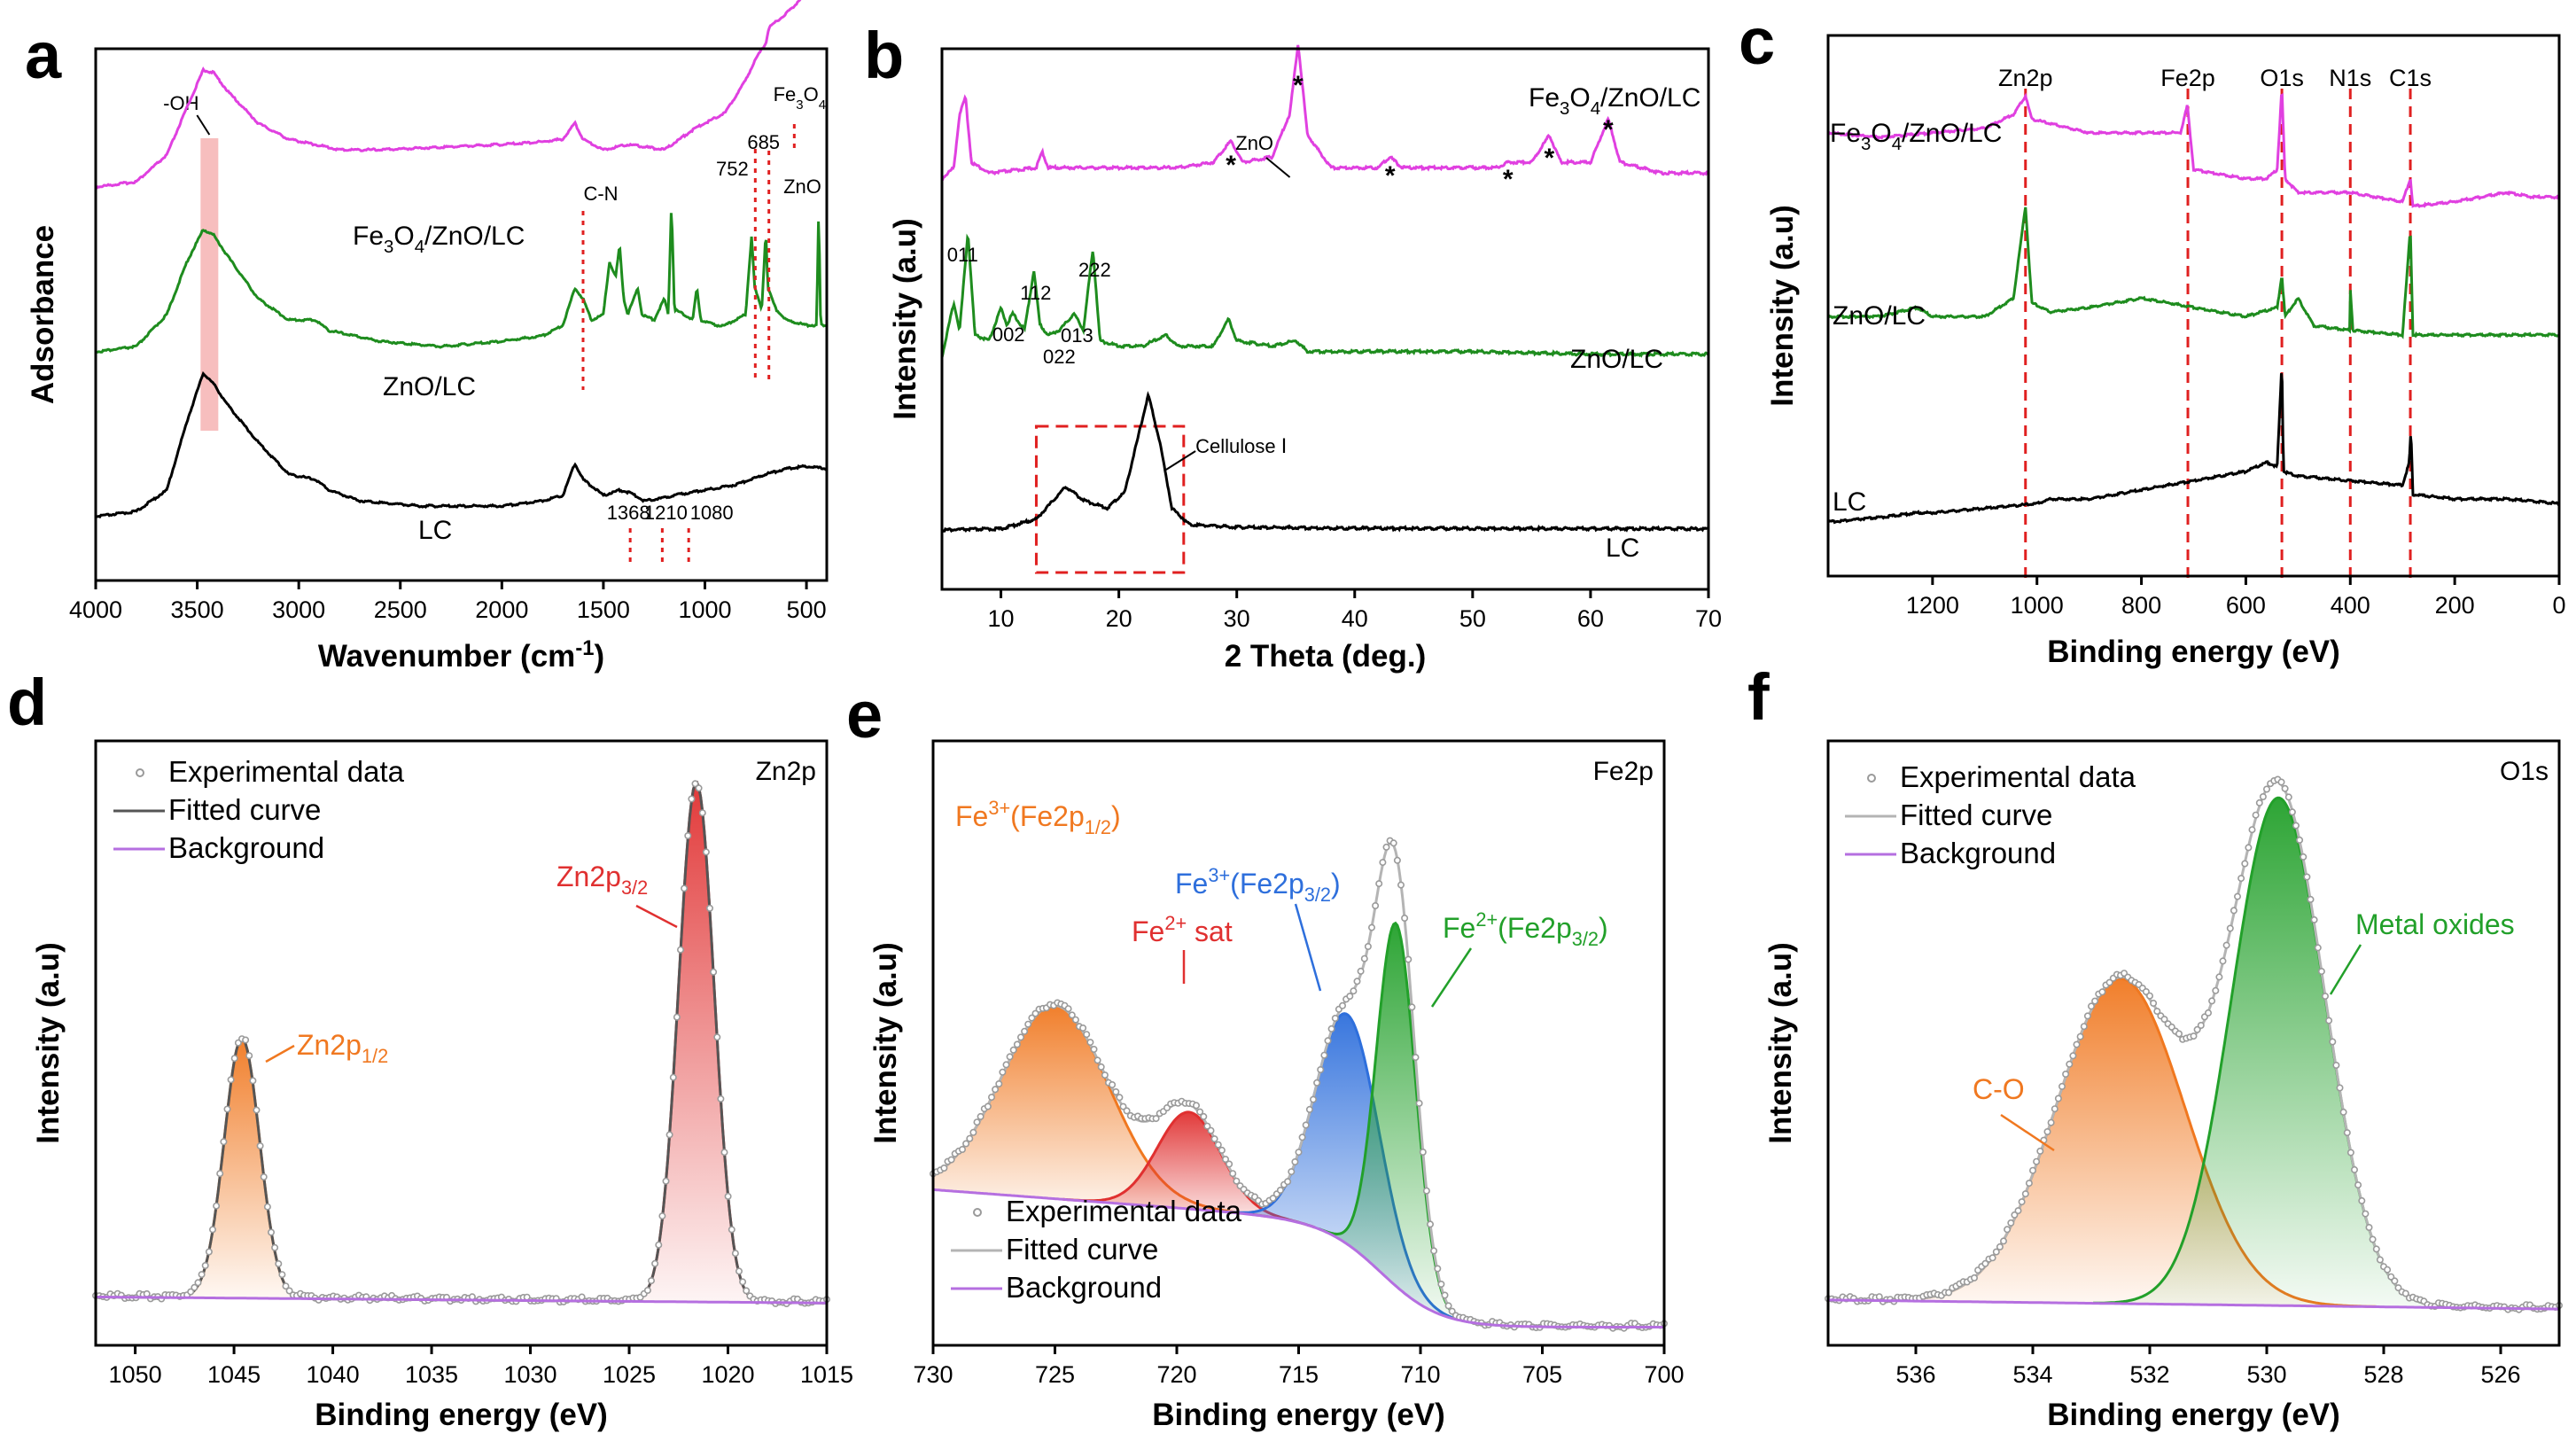 This screenshot has height=1449, width=2576. What do you see at coordinates (2141, 606) in the screenshot?
I see `x-tick-label: 800` at bounding box center [2141, 606].